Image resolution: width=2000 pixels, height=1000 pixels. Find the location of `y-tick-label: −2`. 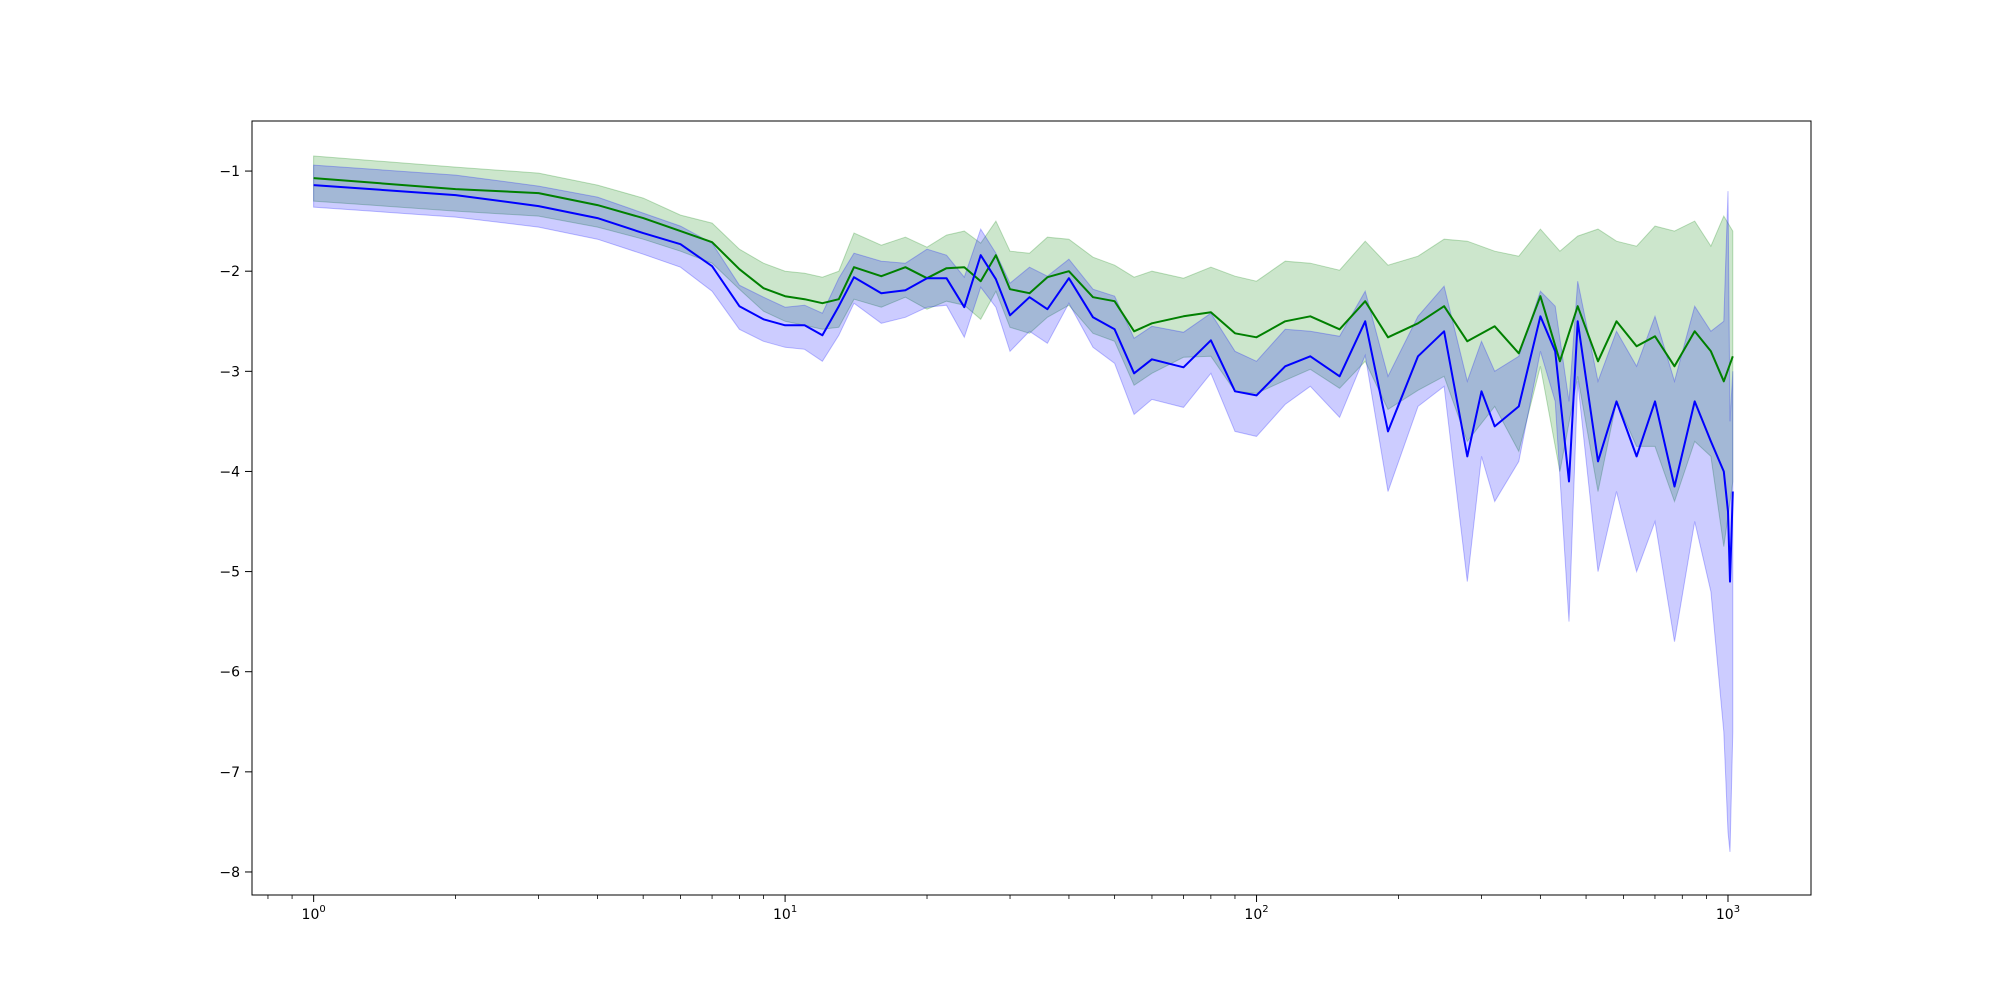

y-tick-label: −2 is located at coordinates (229, 272).